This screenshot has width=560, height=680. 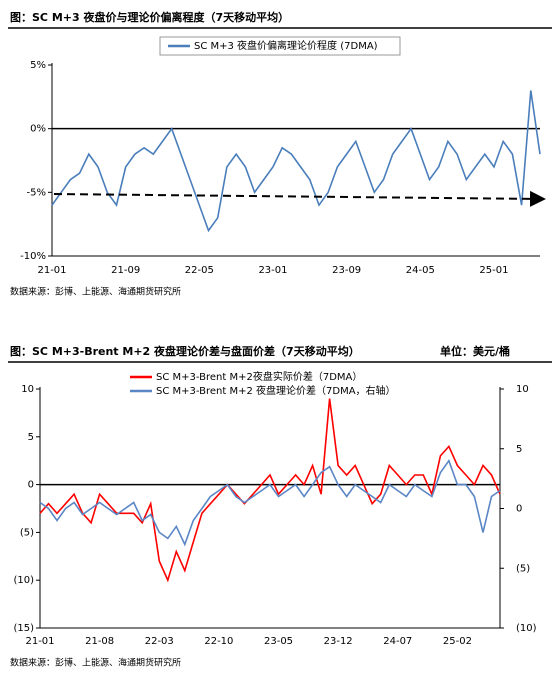 What do you see at coordinates (346, 270) in the screenshot?
I see `x-tick-label: 23-09` at bounding box center [346, 270].